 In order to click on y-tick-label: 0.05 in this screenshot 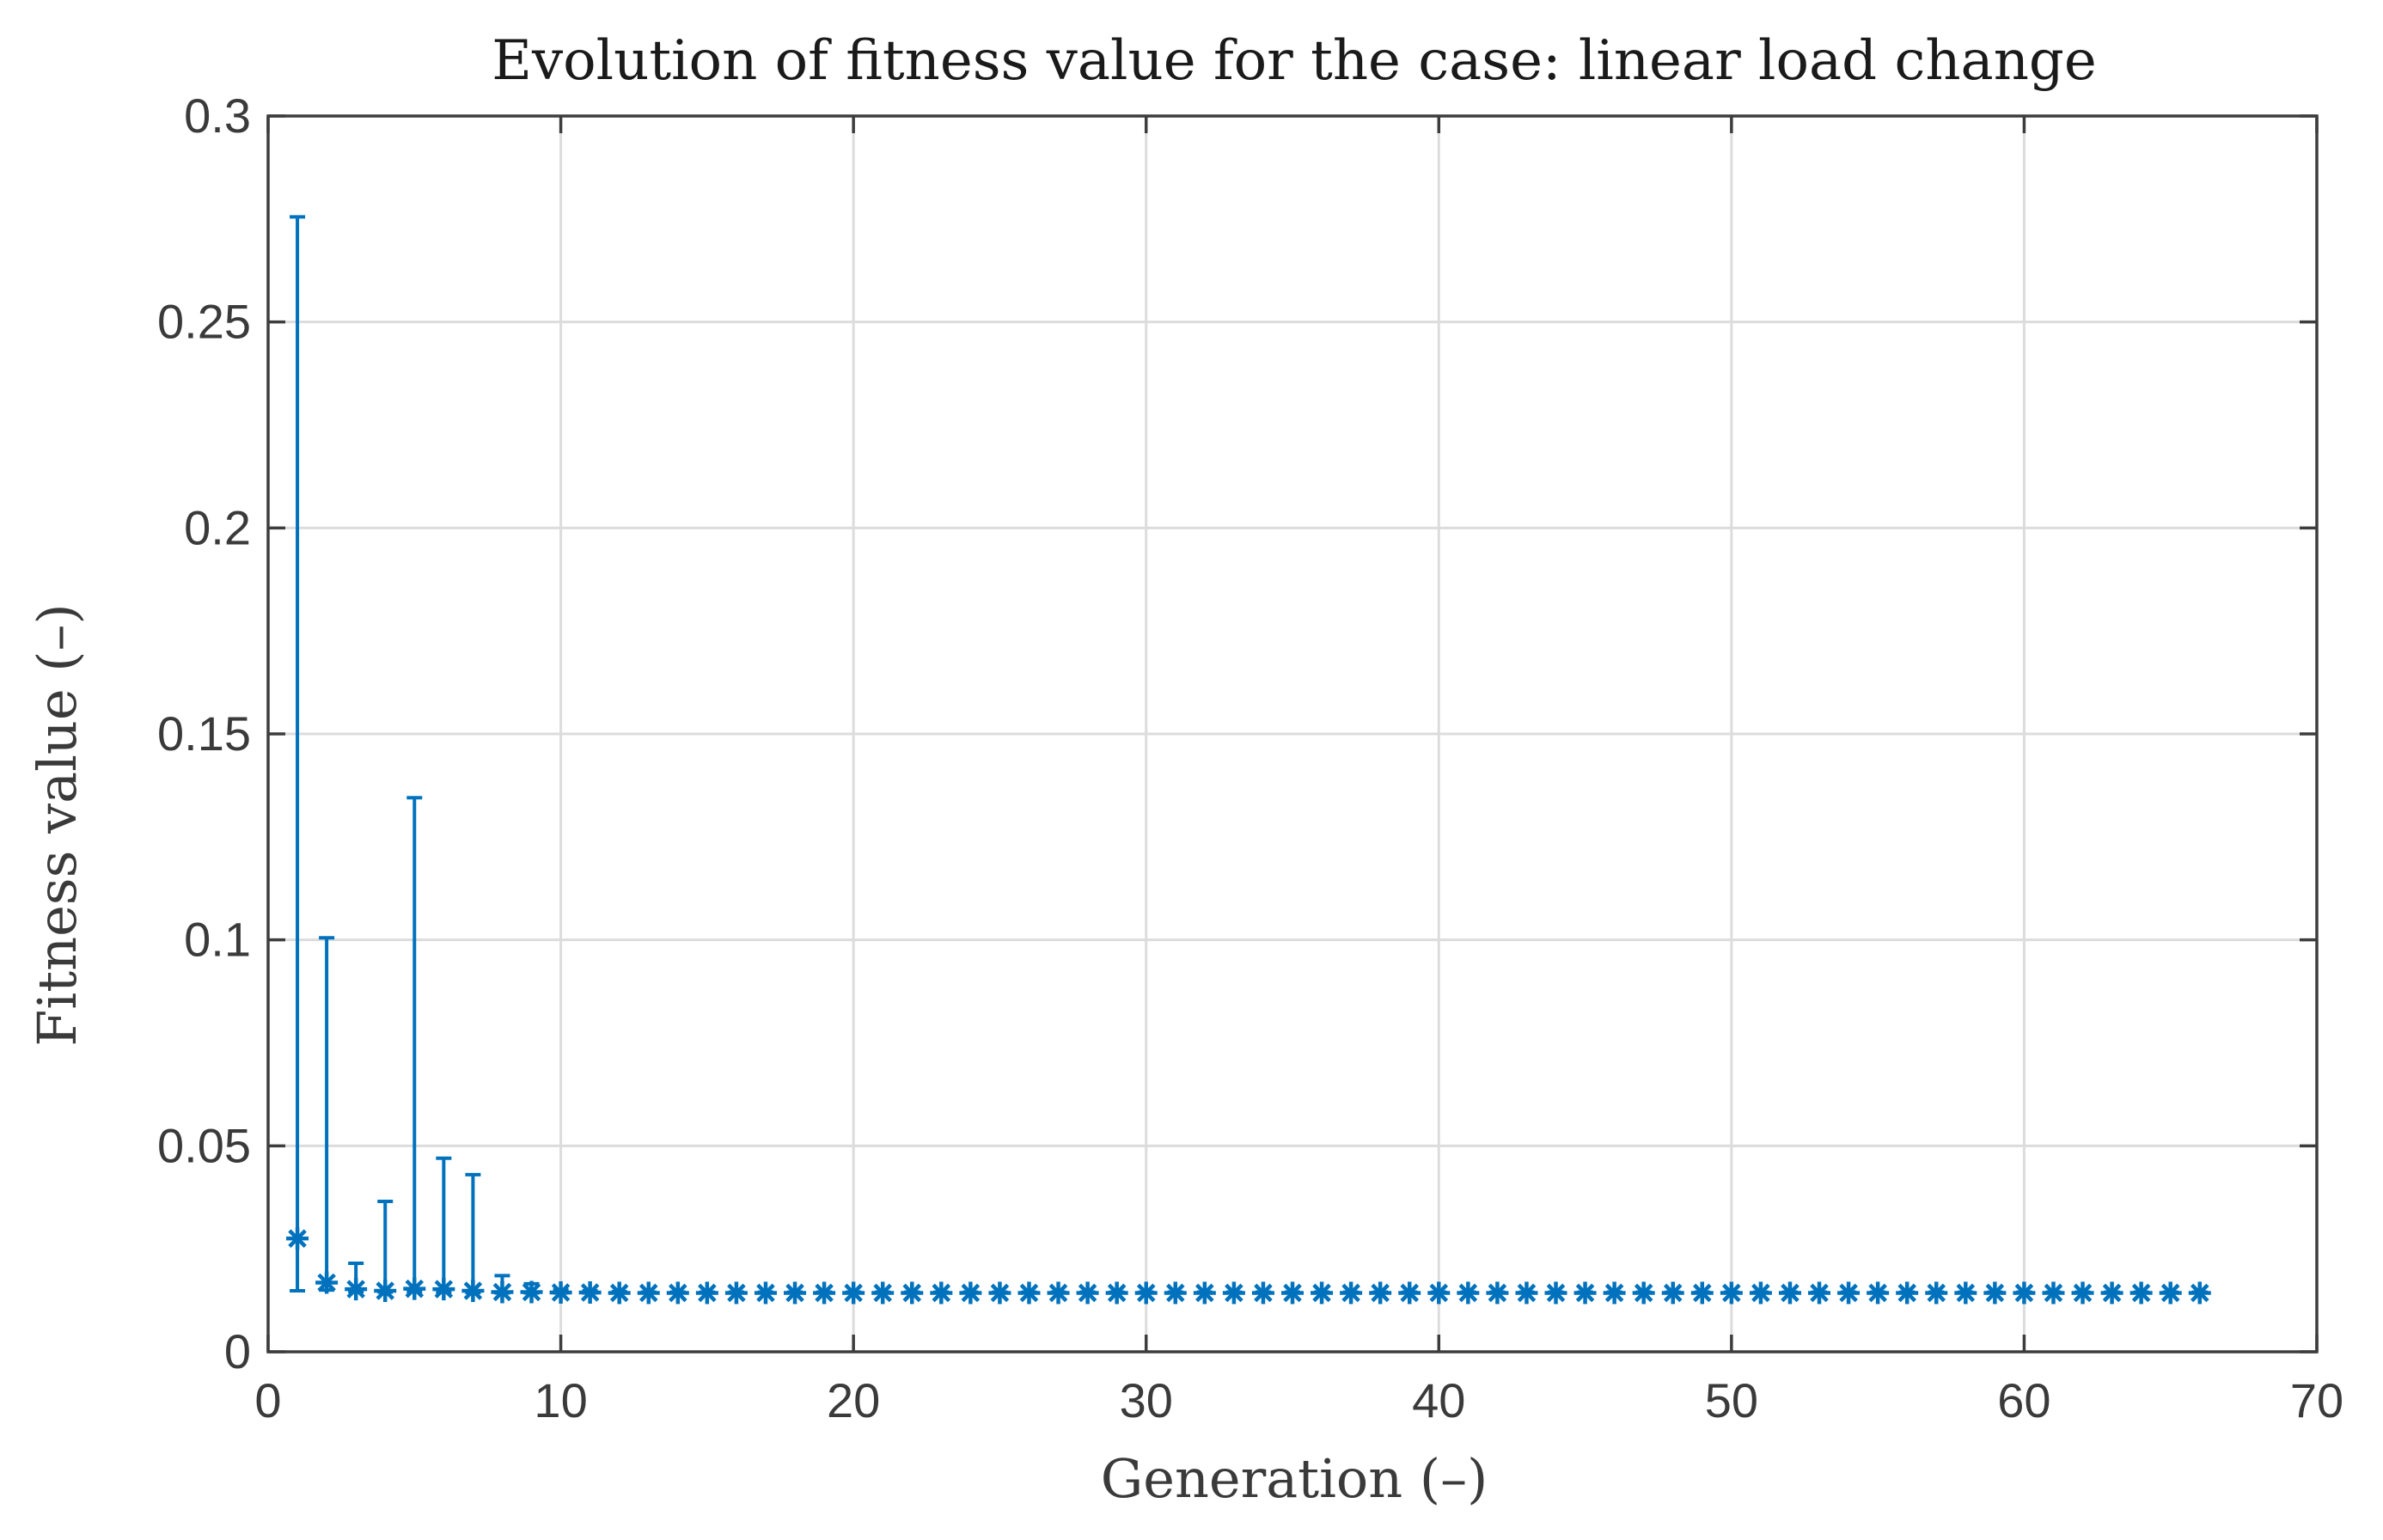, I will do `click(204, 1145)`.